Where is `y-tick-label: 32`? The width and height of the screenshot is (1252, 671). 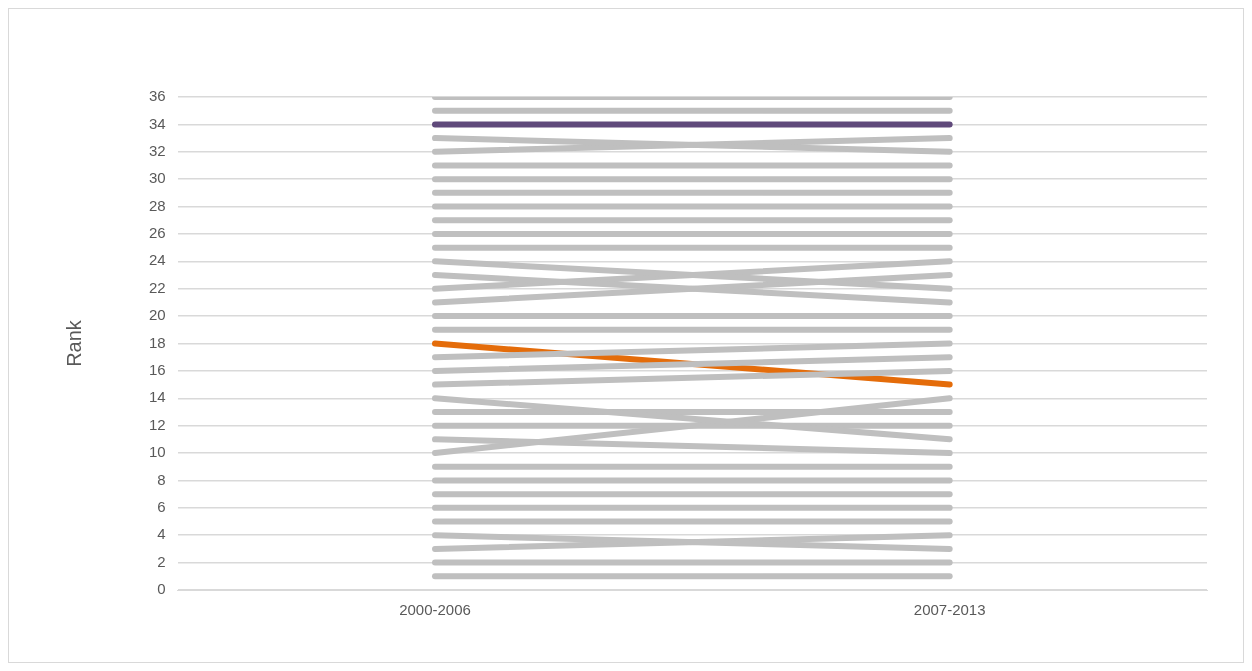
y-tick-label: 32 is located at coordinates (157, 150).